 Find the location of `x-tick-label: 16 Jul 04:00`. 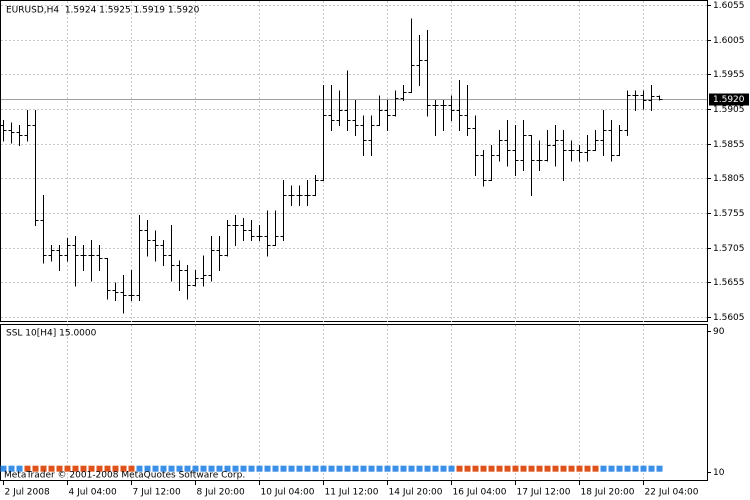

x-tick-label: 16 Jul 04:00 is located at coordinates (480, 493).